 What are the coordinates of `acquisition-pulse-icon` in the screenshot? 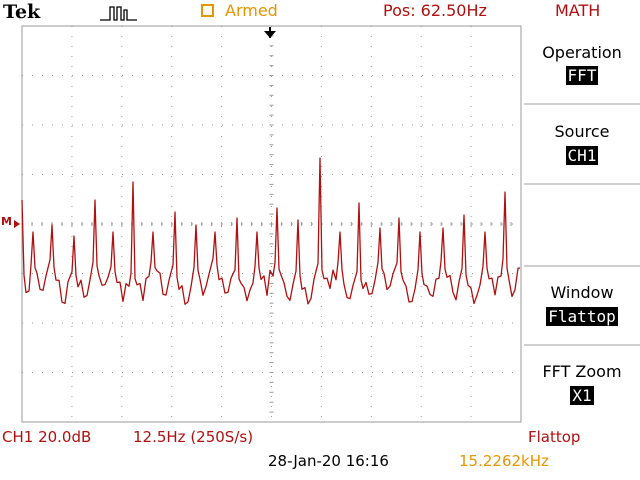 It's located at (118, 13).